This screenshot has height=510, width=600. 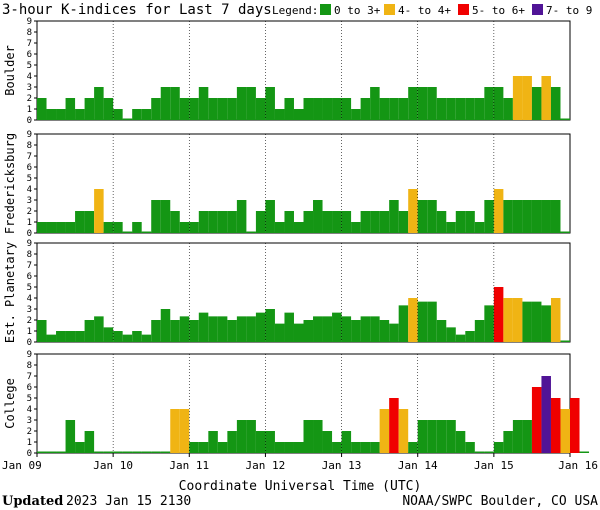 I want to click on x-tick-label: Jan 16, so click(x=578, y=465).